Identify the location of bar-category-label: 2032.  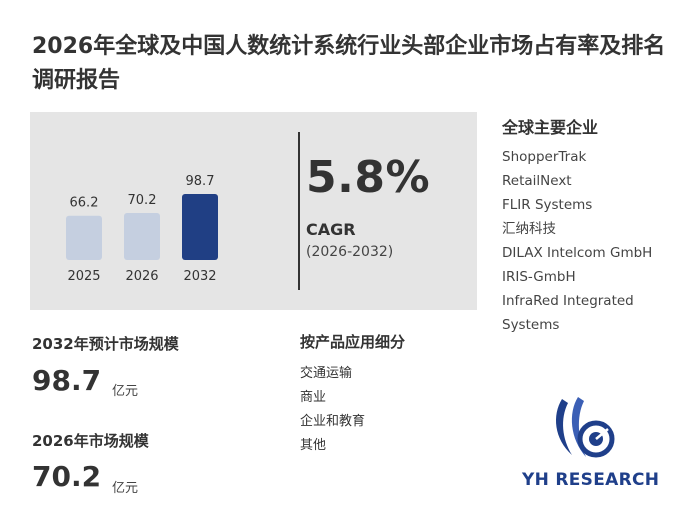
(199, 276).